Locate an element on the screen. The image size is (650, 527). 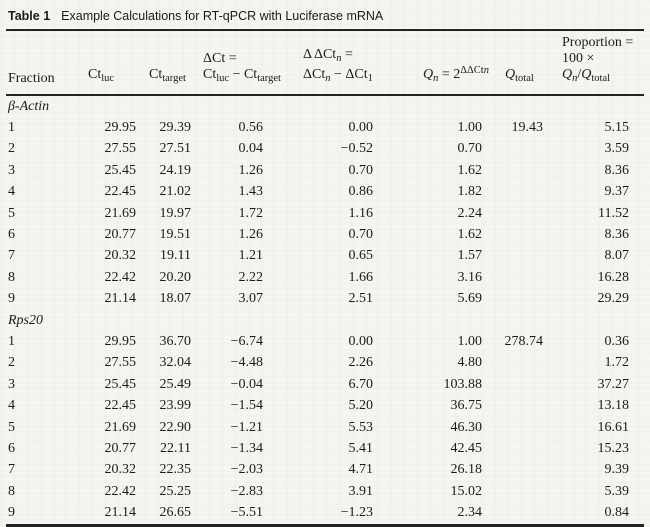
value-cell: 21.69 is located at coordinates (120, 427).